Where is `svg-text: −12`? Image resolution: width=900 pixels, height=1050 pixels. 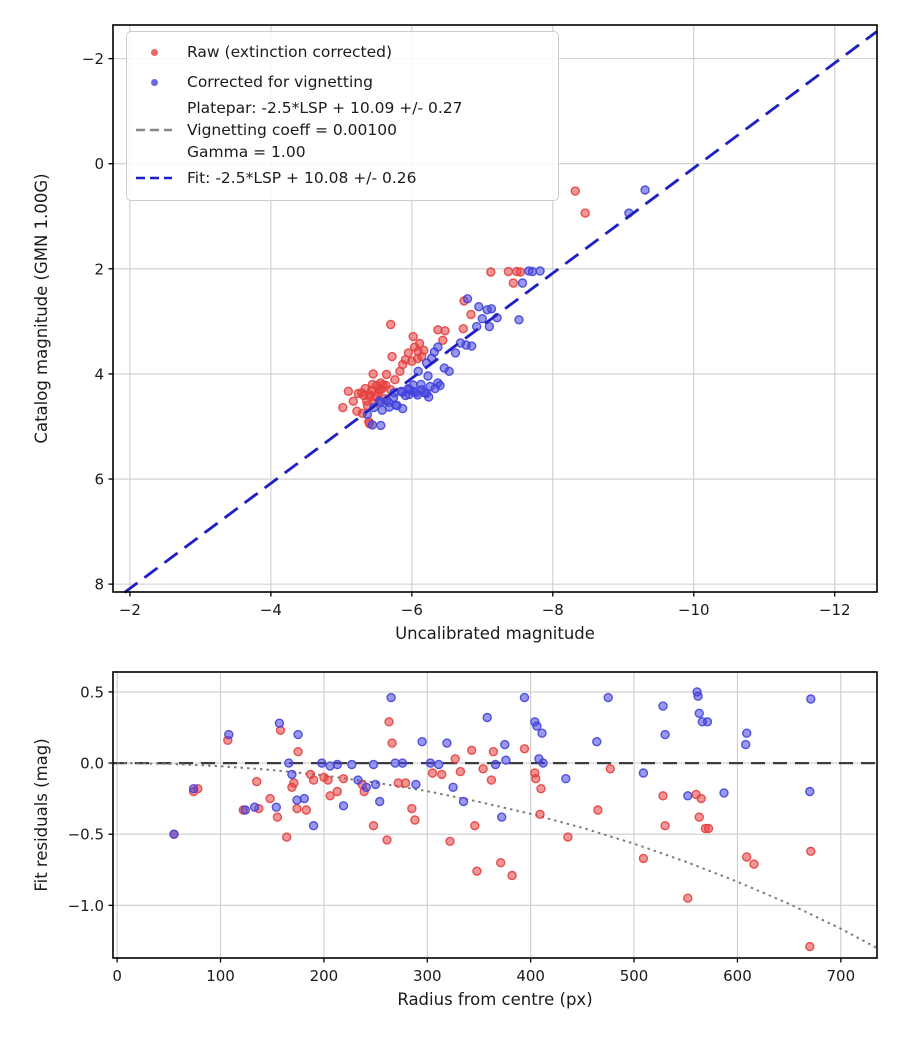 svg-text: −12 is located at coordinates (835, 610).